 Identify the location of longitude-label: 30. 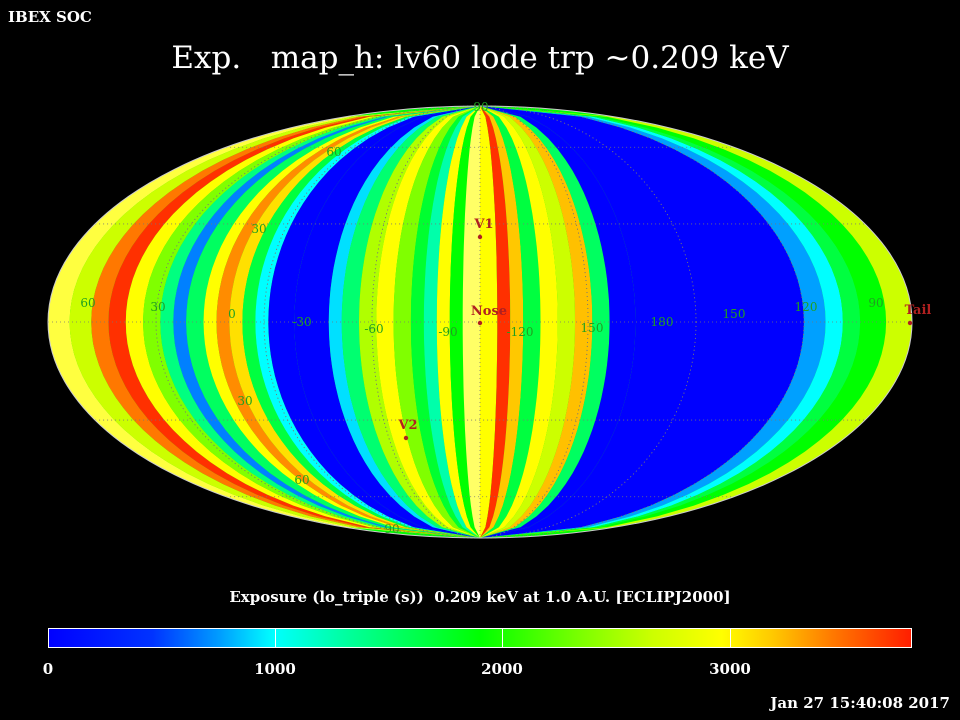
(157, 307).